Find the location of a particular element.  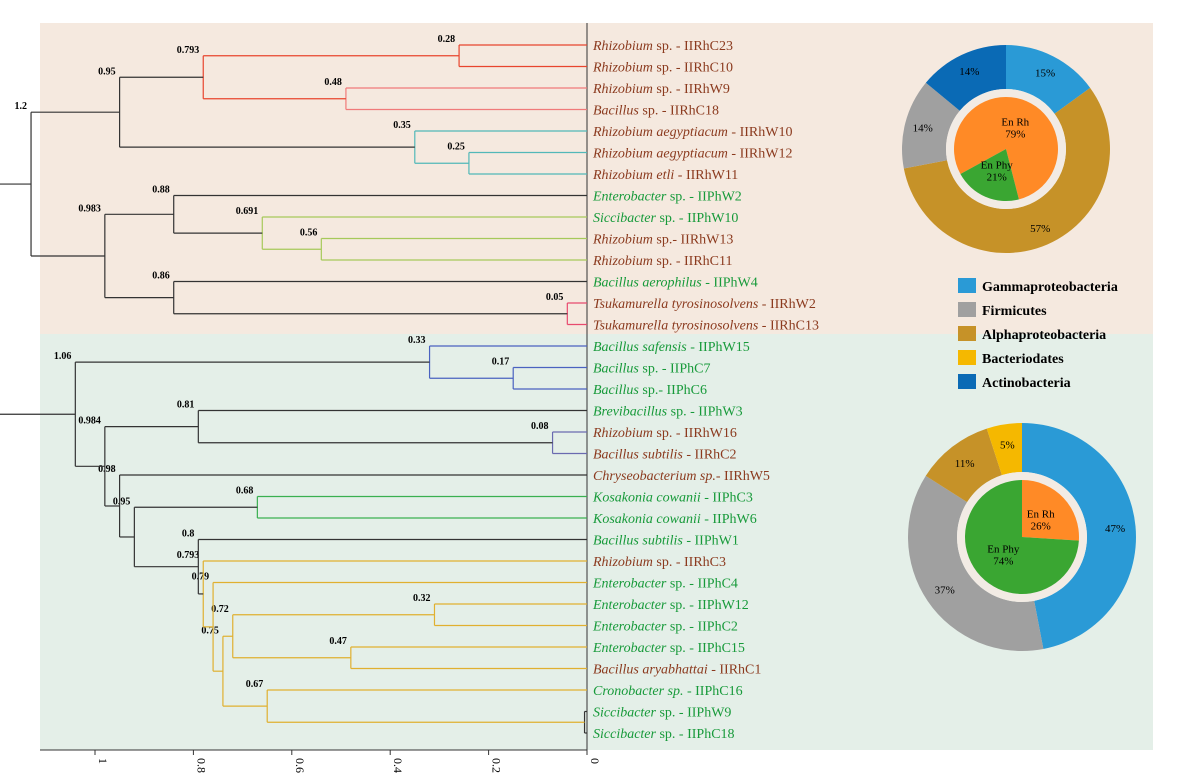

leaf-label: Brevibacillus sp. - IIPhW3 is located at coordinates (668, 412).